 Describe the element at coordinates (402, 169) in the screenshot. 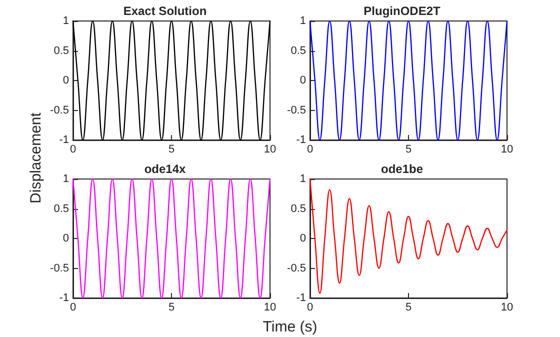

I see `chart-title: ode1be` at that location.